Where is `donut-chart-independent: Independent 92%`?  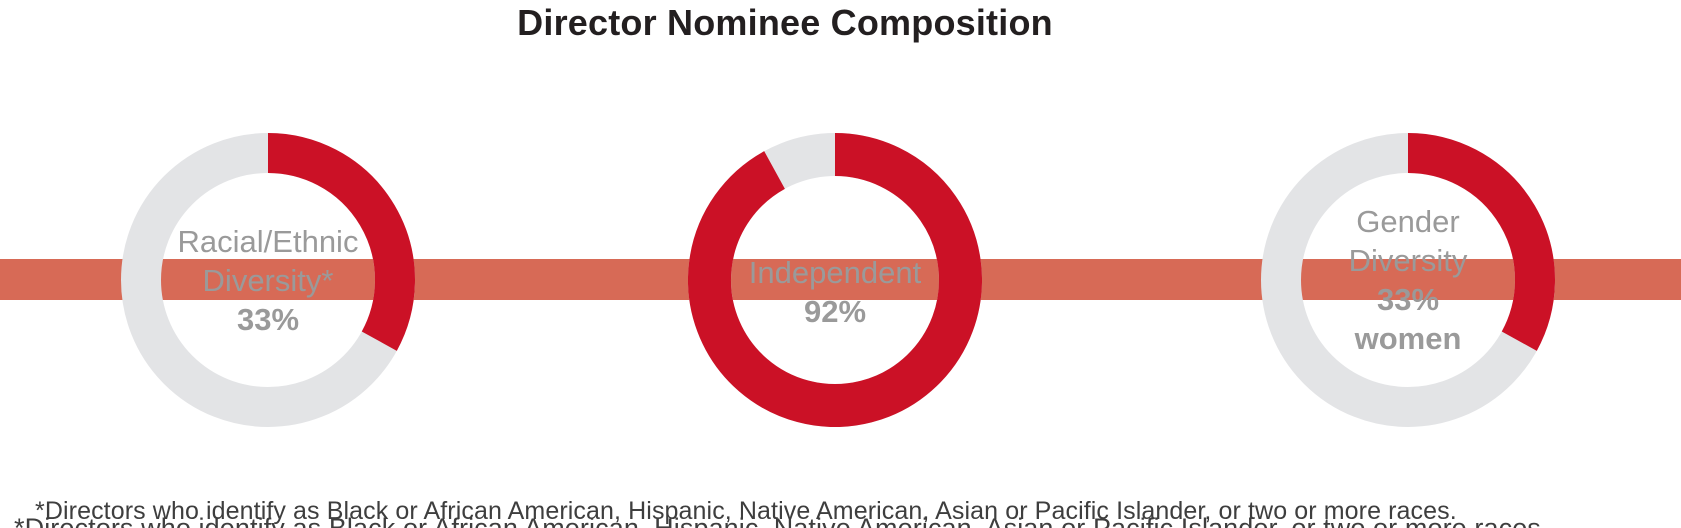
donut-chart-independent: Independent 92% is located at coordinates (835, 280).